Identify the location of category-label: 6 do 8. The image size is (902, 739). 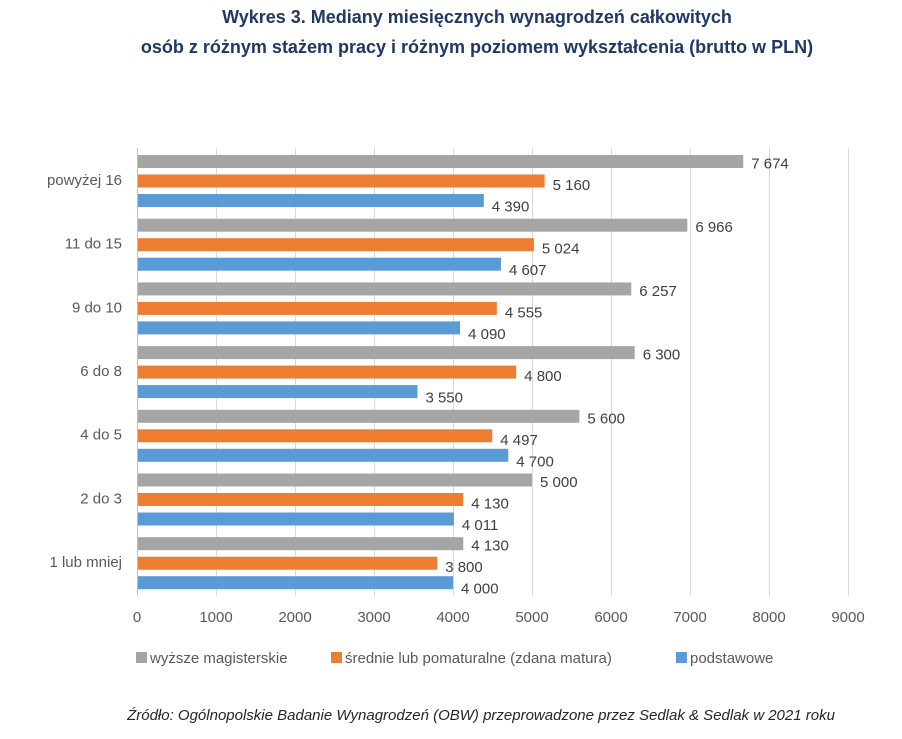
(101, 371).